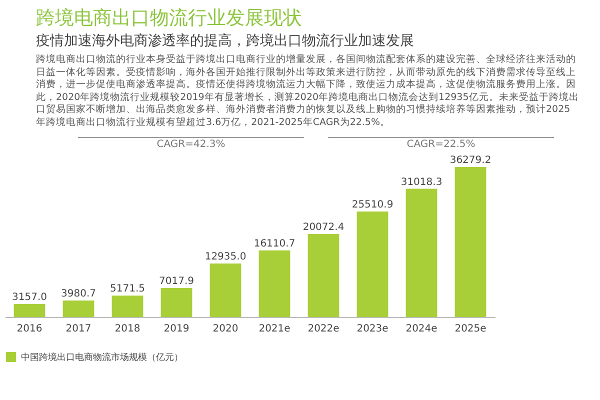  I want to click on text: CAGR=42.3%, so click(191, 143).